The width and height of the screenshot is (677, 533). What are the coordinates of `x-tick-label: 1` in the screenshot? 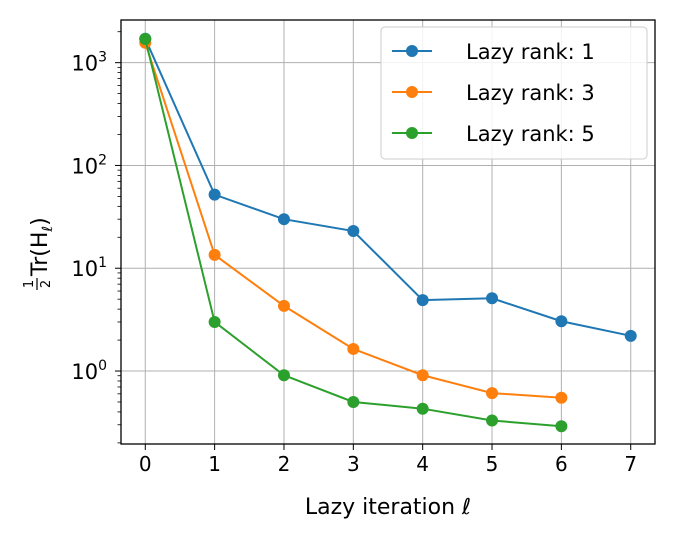 It's located at (214, 464).